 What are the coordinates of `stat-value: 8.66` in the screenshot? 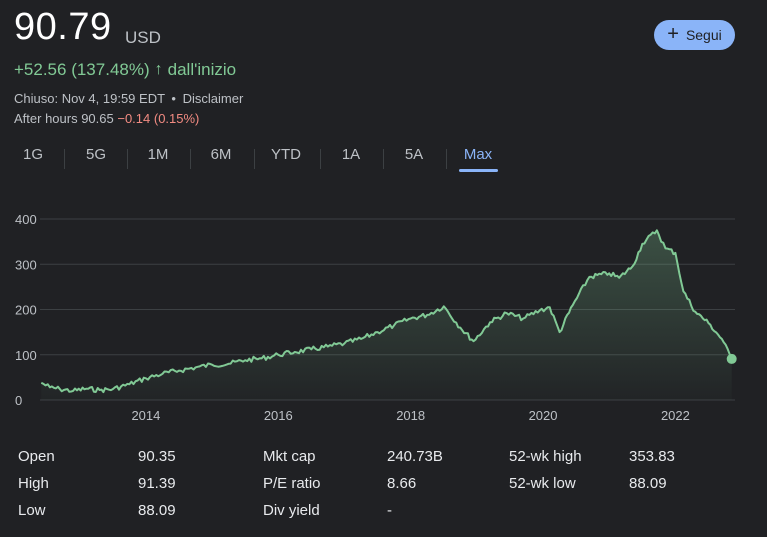 It's located at (402, 483).